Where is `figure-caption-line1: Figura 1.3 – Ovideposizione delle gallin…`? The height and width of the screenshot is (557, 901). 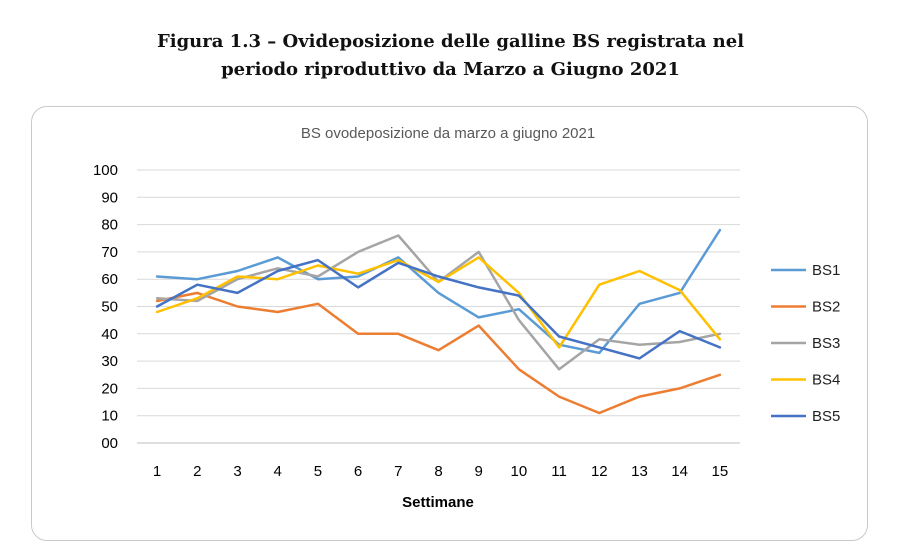
figure-caption-line1: Figura 1.3 – Ovideposizione delle gallin… is located at coordinates (450, 41).